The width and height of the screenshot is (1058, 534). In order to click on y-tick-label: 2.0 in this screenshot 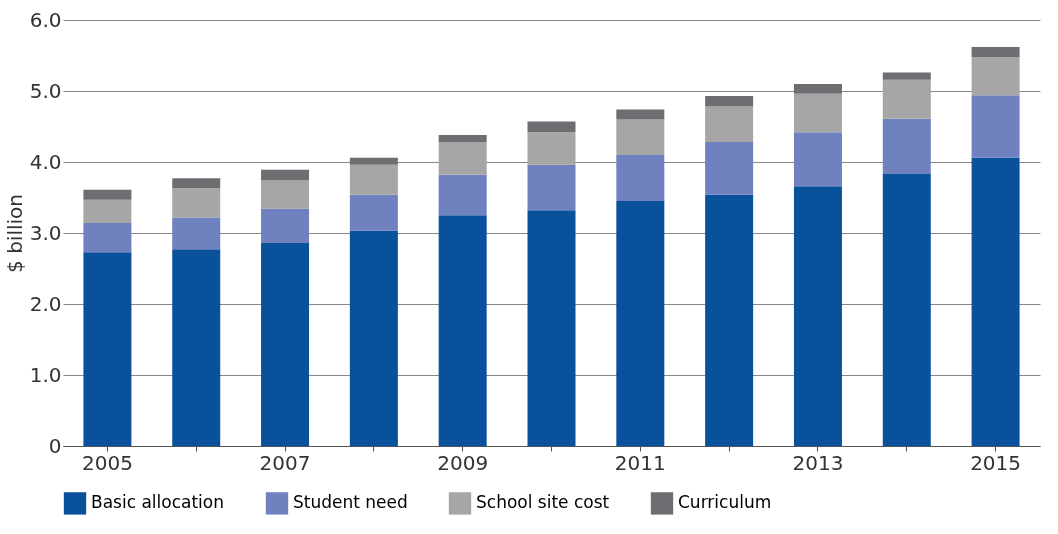, I will do `click(45, 303)`.